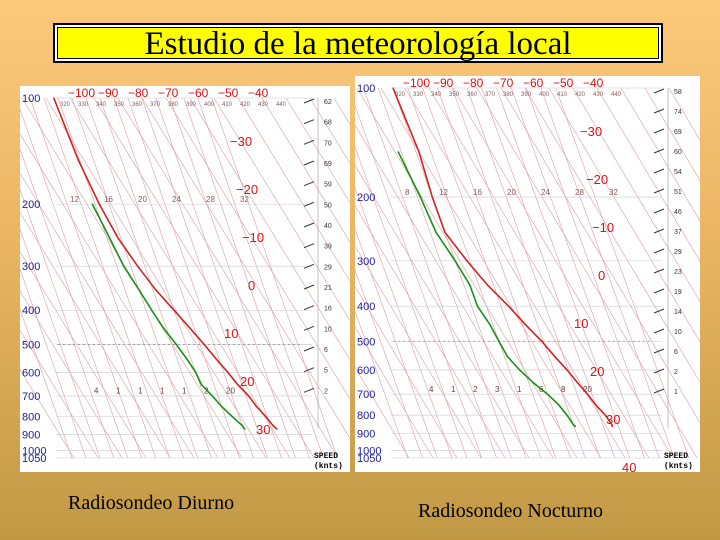  What do you see at coordinates (366, 342) in the screenshot?
I see `pressure-tick-label: 500` at bounding box center [366, 342].